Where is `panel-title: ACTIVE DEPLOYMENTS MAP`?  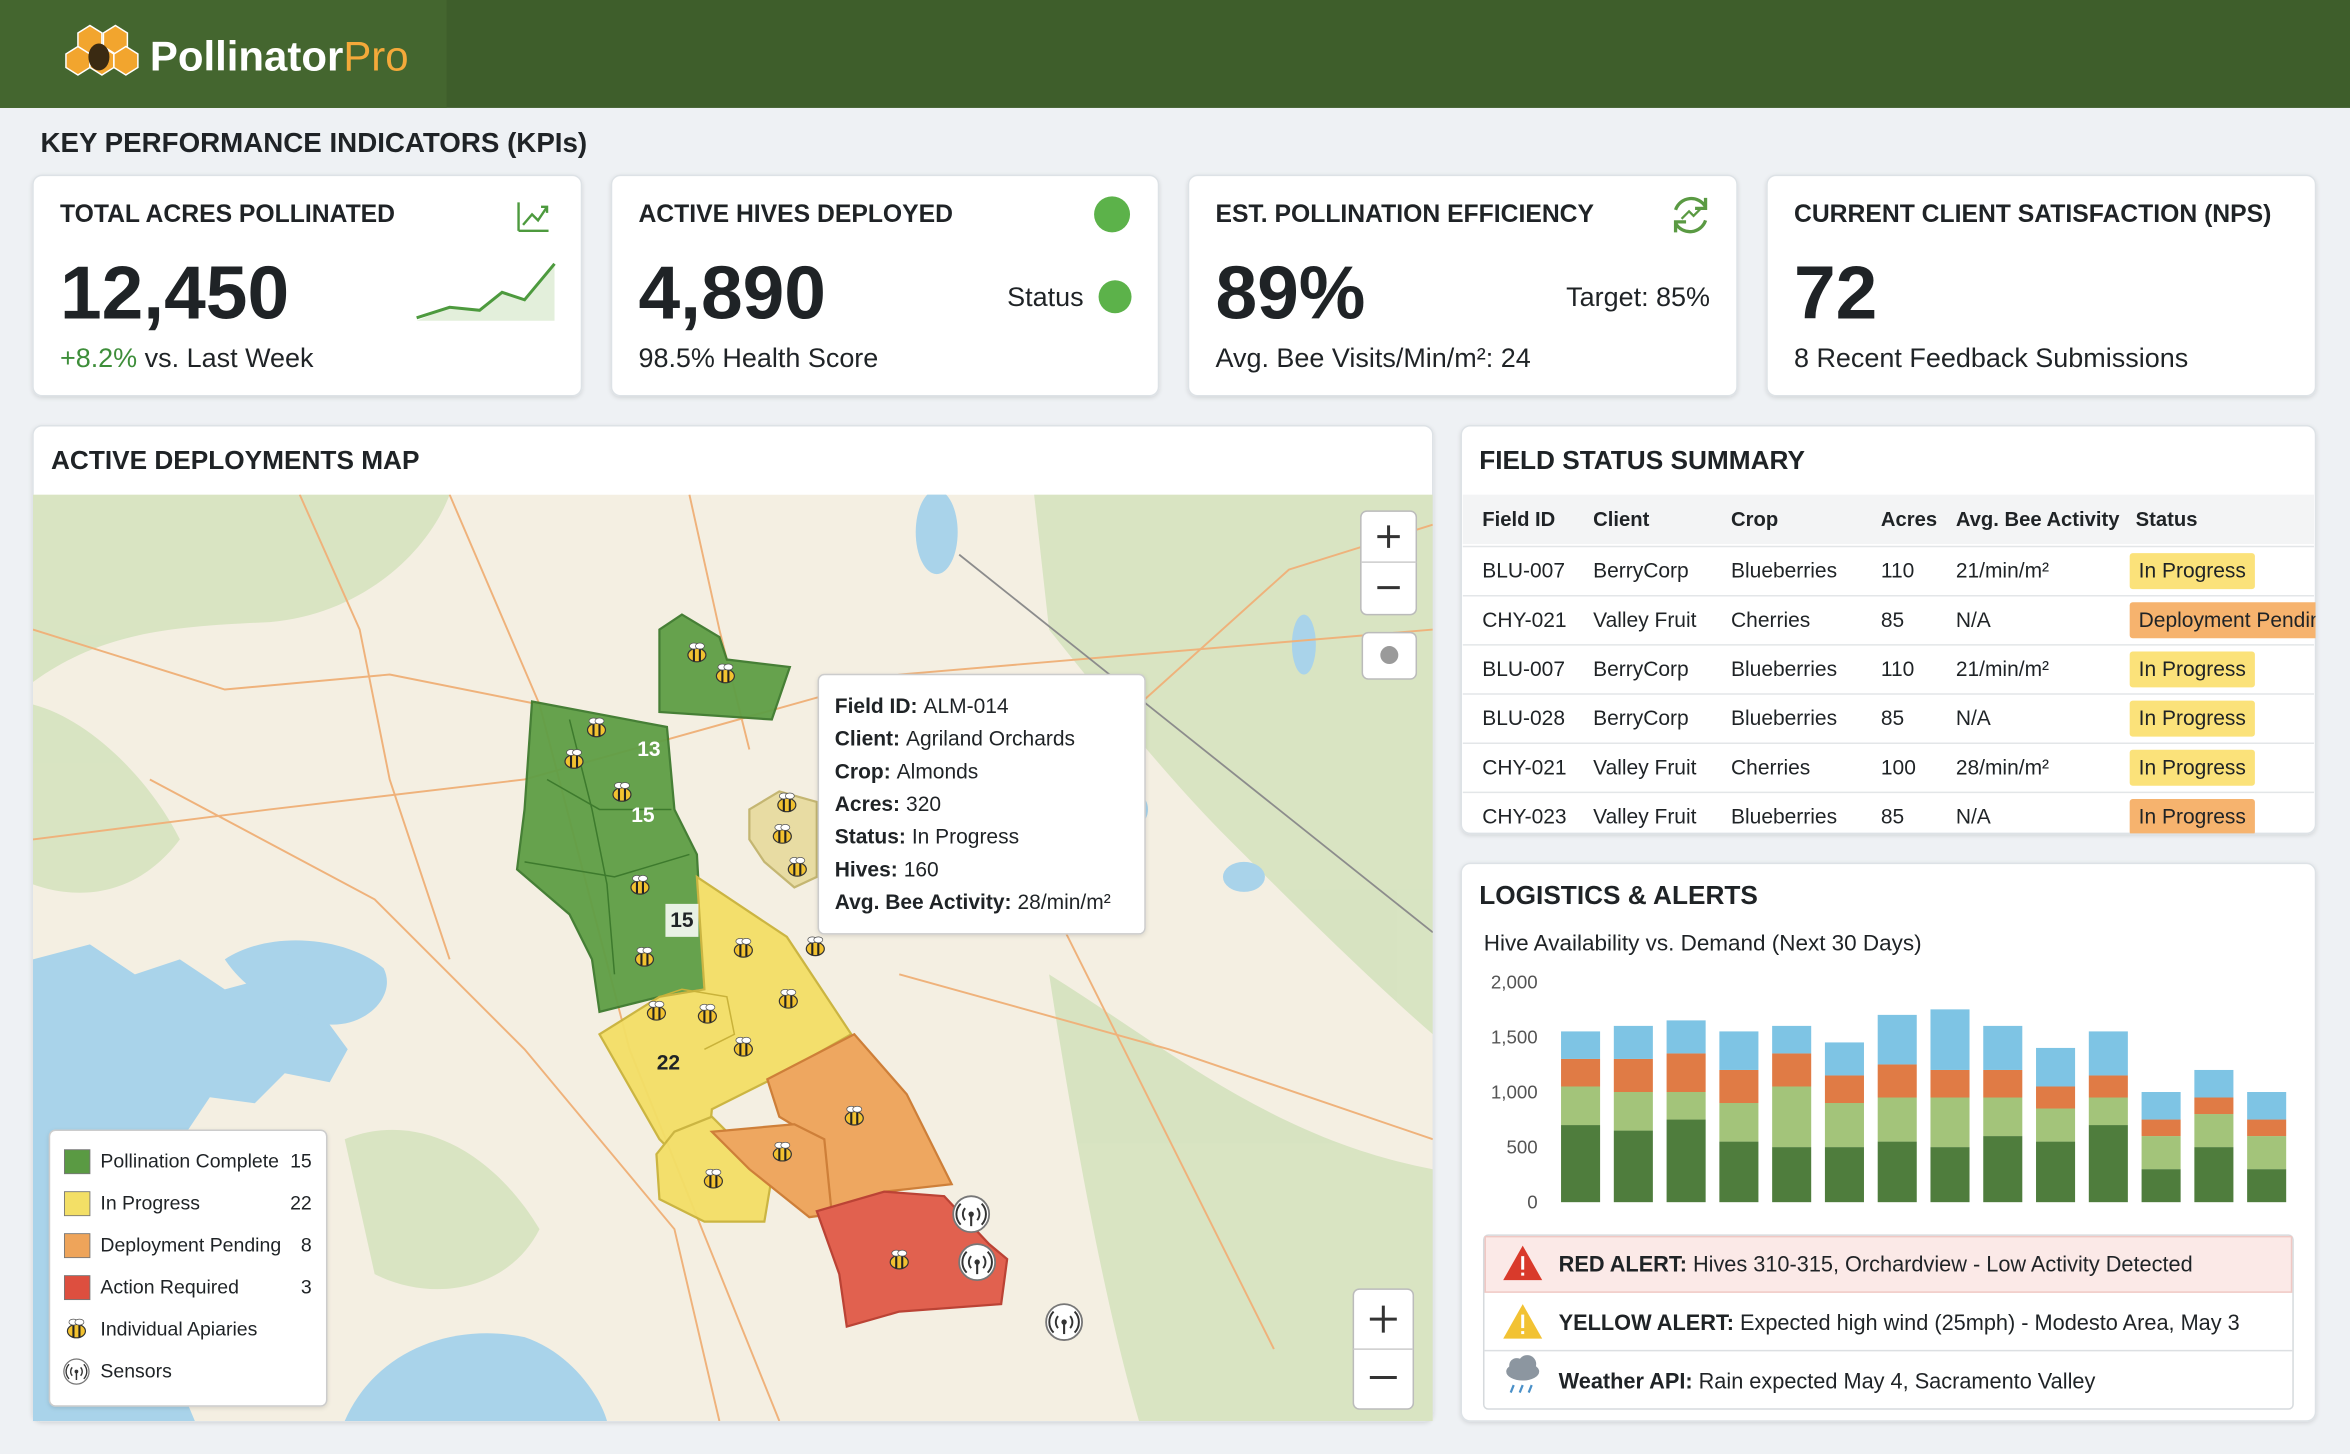
panel-title: ACTIVE DEPLOYMENTS MAP is located at coordinates (235, 460).